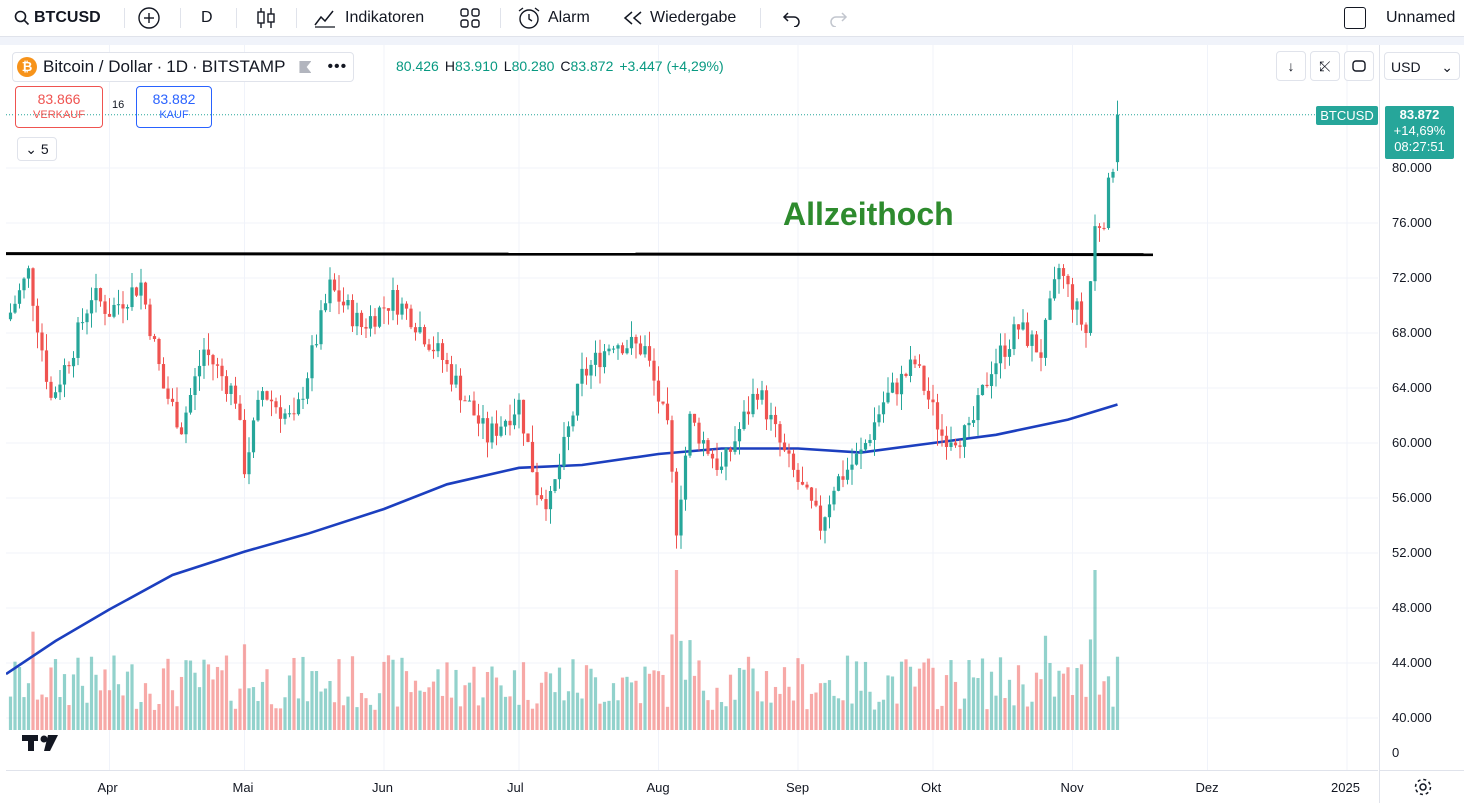 The image size is (1464, 803). Describe the element at coordinates (266, 18) in the screenshot. I see `chart-type-button` at that location.